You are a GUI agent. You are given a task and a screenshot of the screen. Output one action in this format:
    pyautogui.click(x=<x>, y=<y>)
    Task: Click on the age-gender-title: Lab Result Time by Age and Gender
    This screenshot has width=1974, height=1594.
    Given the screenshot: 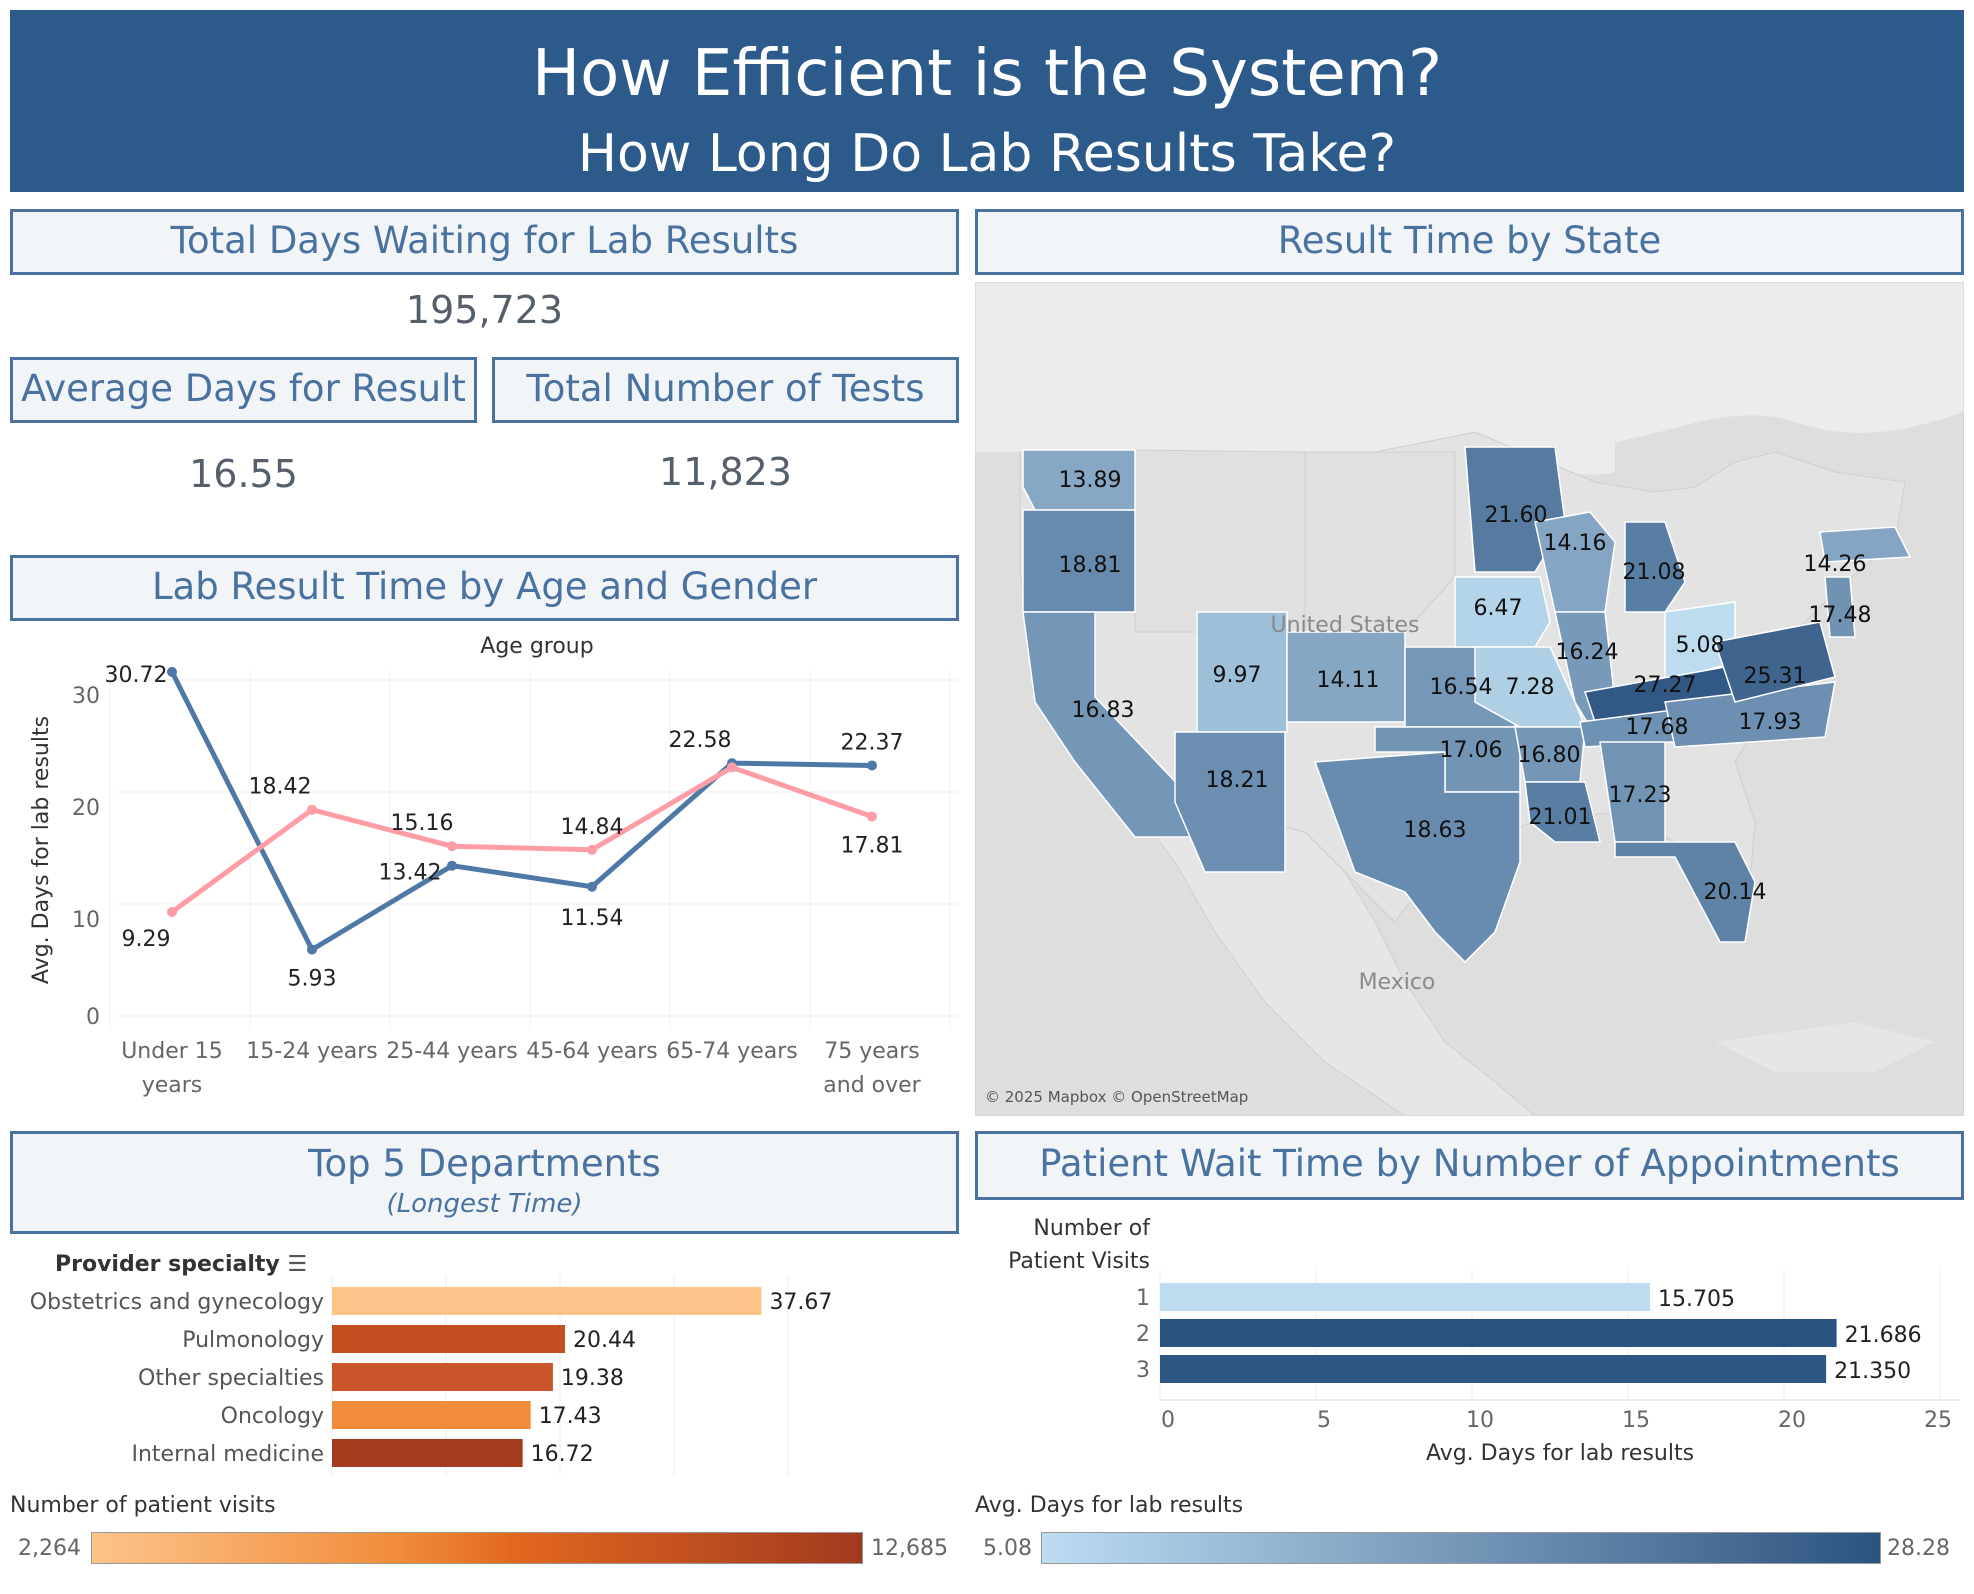 What is the action you would take?
    pyautogui.click(x=484, y=586)
    